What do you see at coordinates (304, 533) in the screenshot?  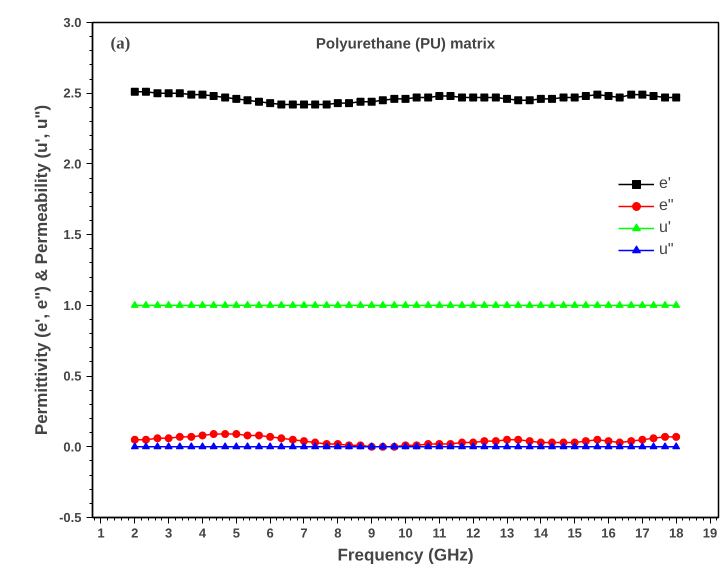 I see `x-tick-label: 7` at bounding box center [304, 533].